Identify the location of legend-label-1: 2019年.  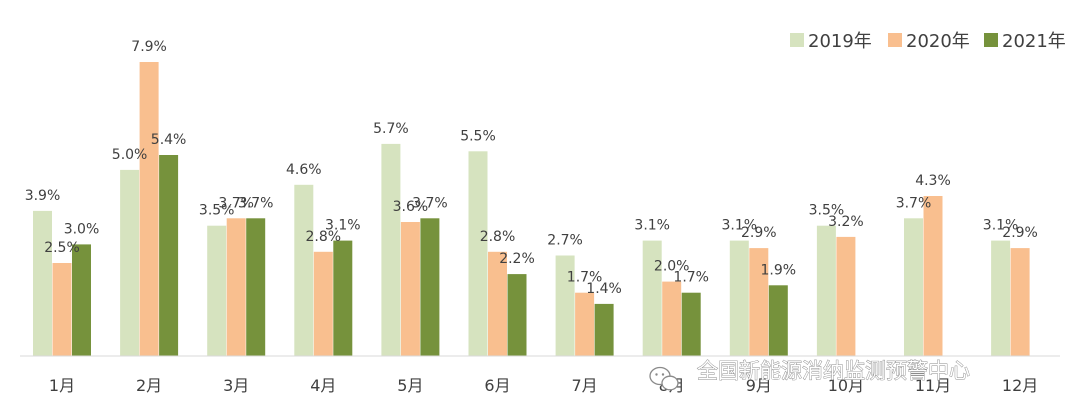
(840, 41).